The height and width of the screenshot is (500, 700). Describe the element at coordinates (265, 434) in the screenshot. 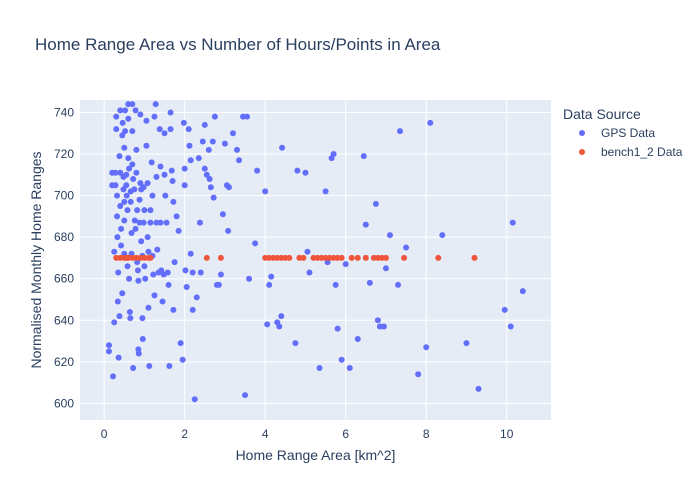

I see `x-tick-label: 4` at that location.